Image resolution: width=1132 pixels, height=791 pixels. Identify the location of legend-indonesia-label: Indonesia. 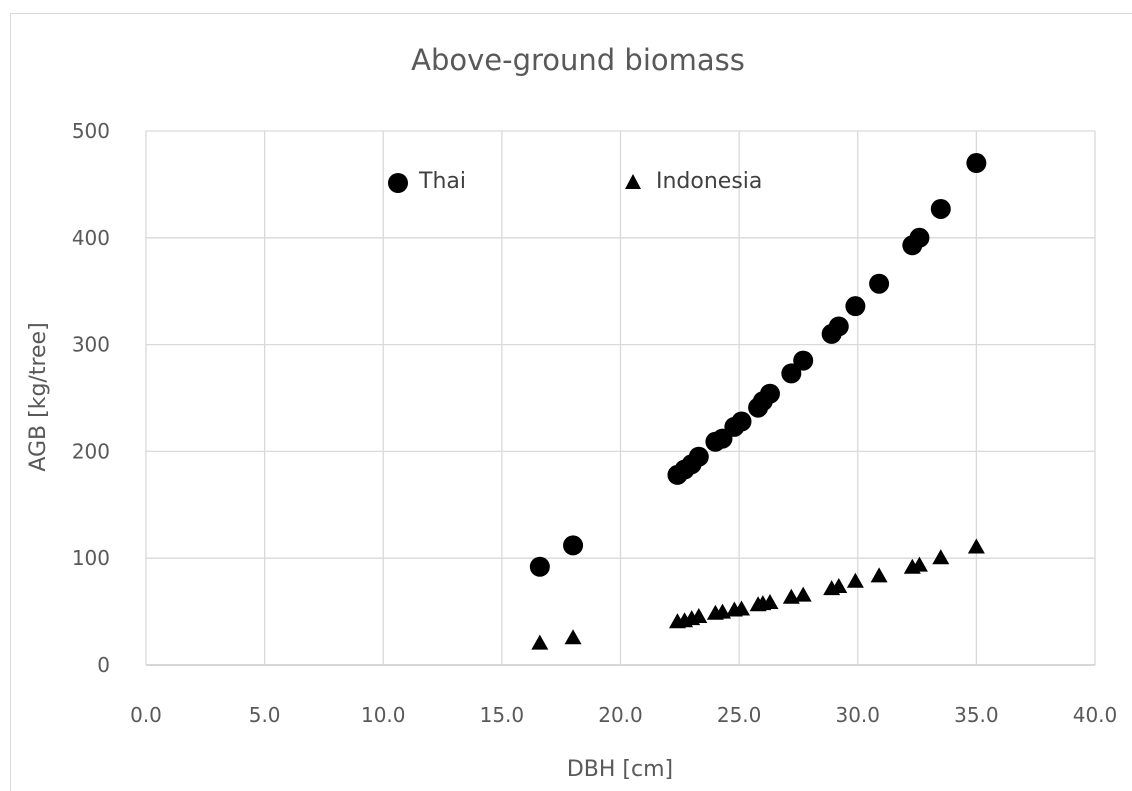
(709, 181).